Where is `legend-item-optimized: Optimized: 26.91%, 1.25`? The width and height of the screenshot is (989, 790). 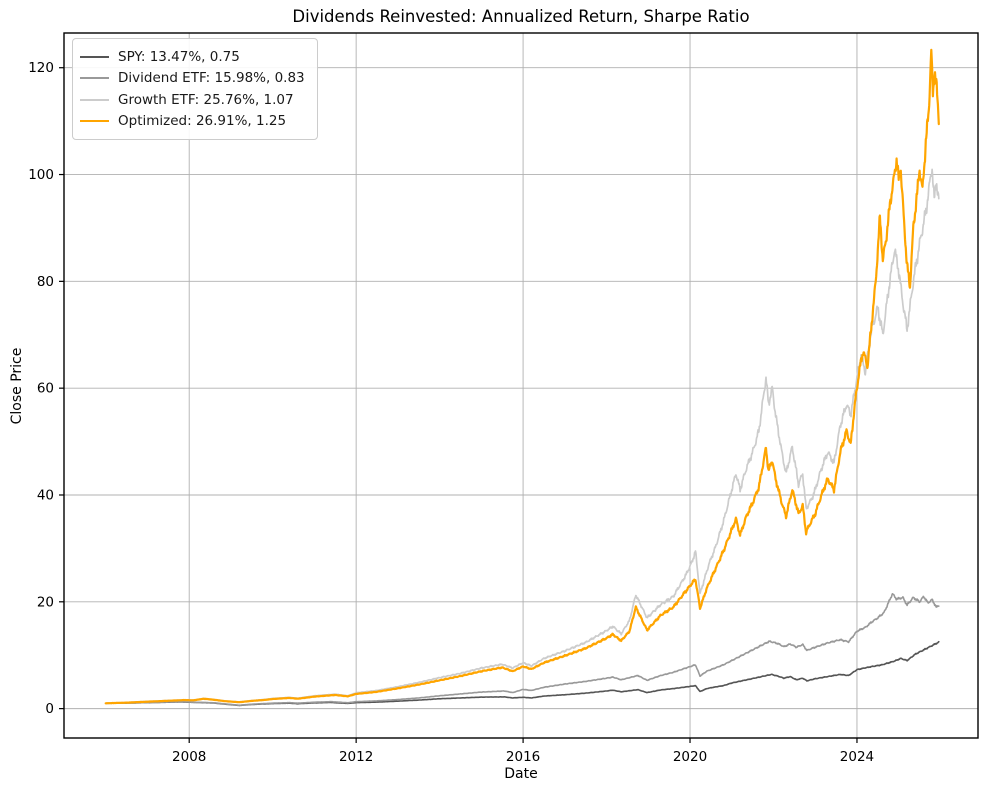 legend-item-optimized: Optimized: 26.91%, 1.25 is located at coordinates (192, 122).